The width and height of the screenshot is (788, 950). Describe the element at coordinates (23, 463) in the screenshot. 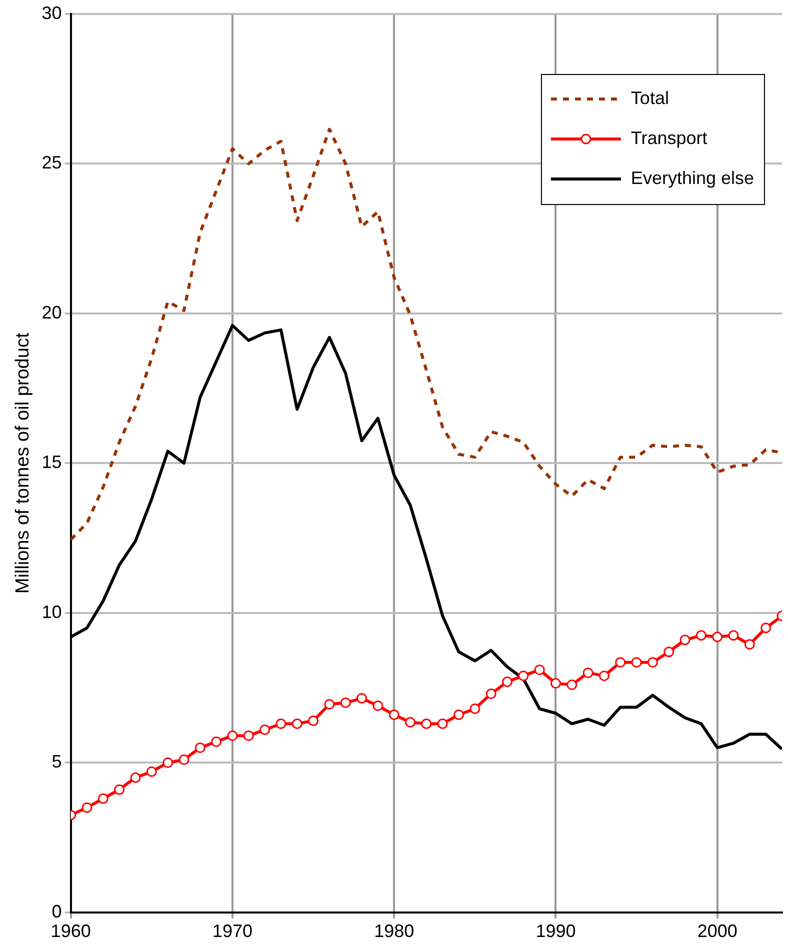

I see `y-axis-title: Millions of tonnes of oil product` at that location.